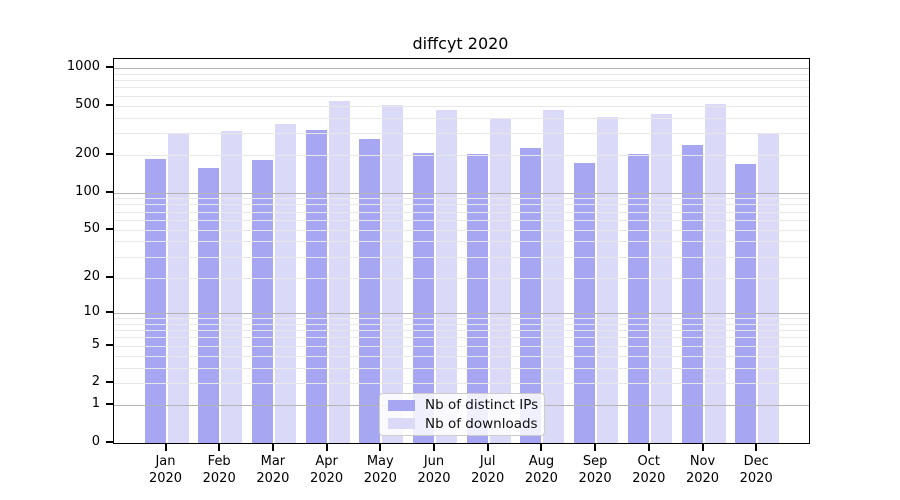 The width and height of the screenshot is (900, 500). What do you see at coordinates (756, 470) in the screenshot?
I see `x-tick-label-dec: Dec 2020` at bounding box center [756, 470].